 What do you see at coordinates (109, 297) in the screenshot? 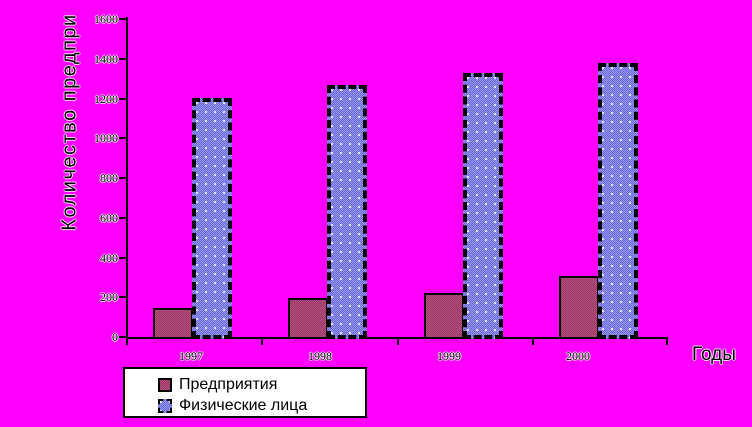
I see `y-tick-label: 200` at bounding box center [109, 297].